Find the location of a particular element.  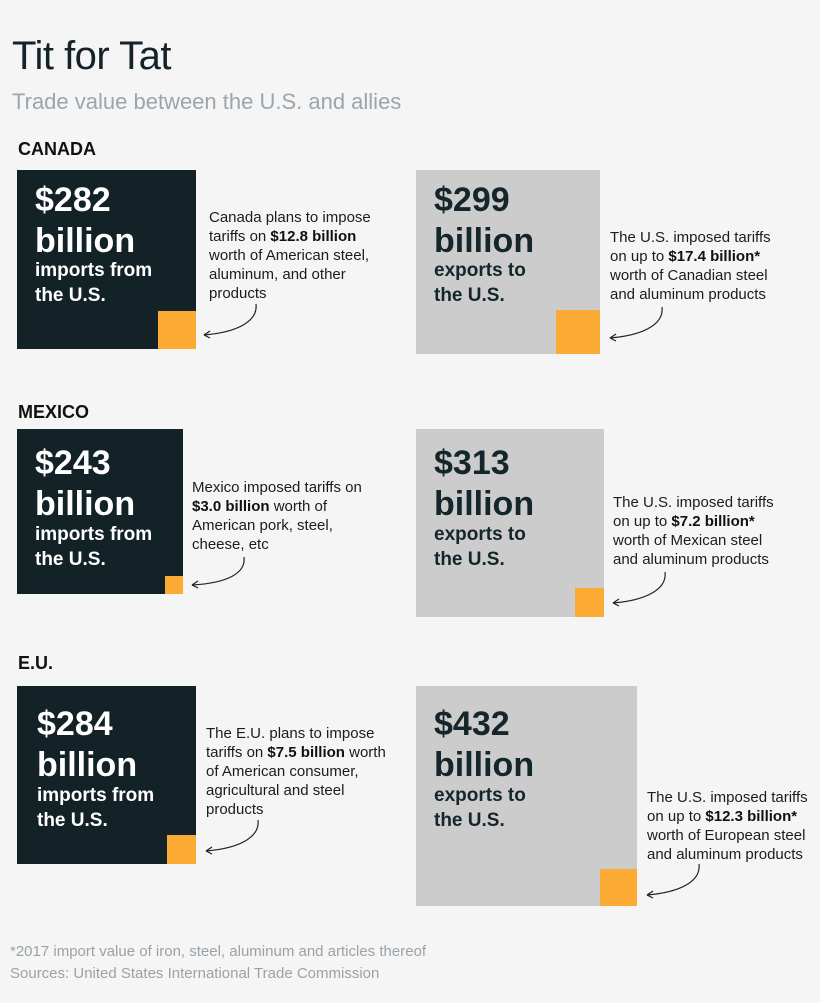

mexico-retaliation-square is located at coordinates (174, 585).